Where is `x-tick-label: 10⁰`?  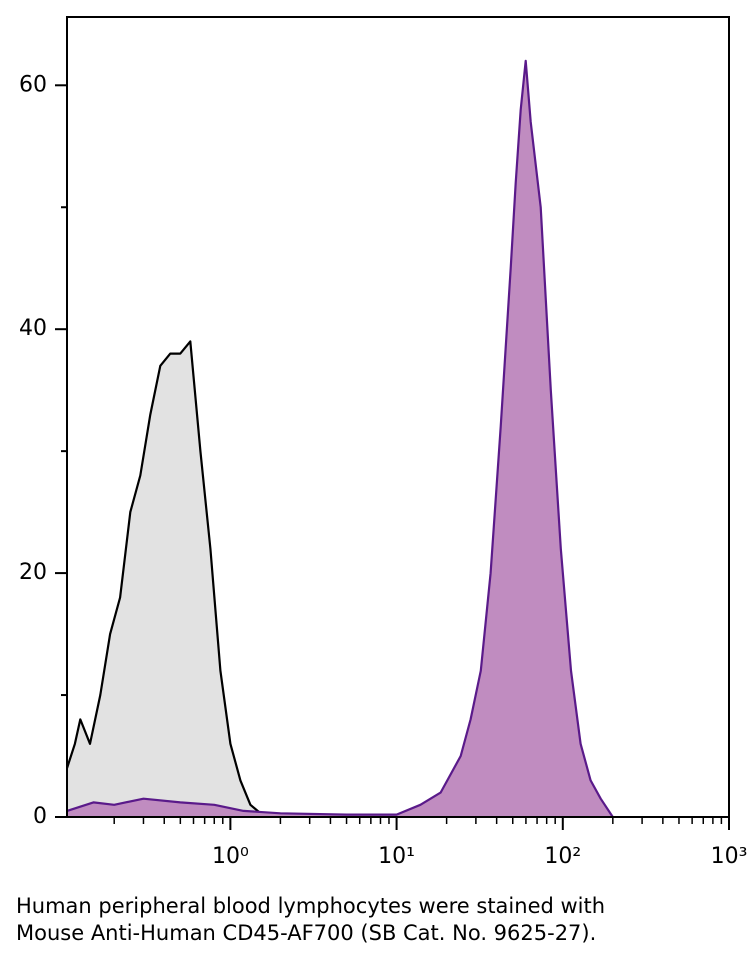 x-tick-label: 10⁰ is located at coordinates (230, 856).